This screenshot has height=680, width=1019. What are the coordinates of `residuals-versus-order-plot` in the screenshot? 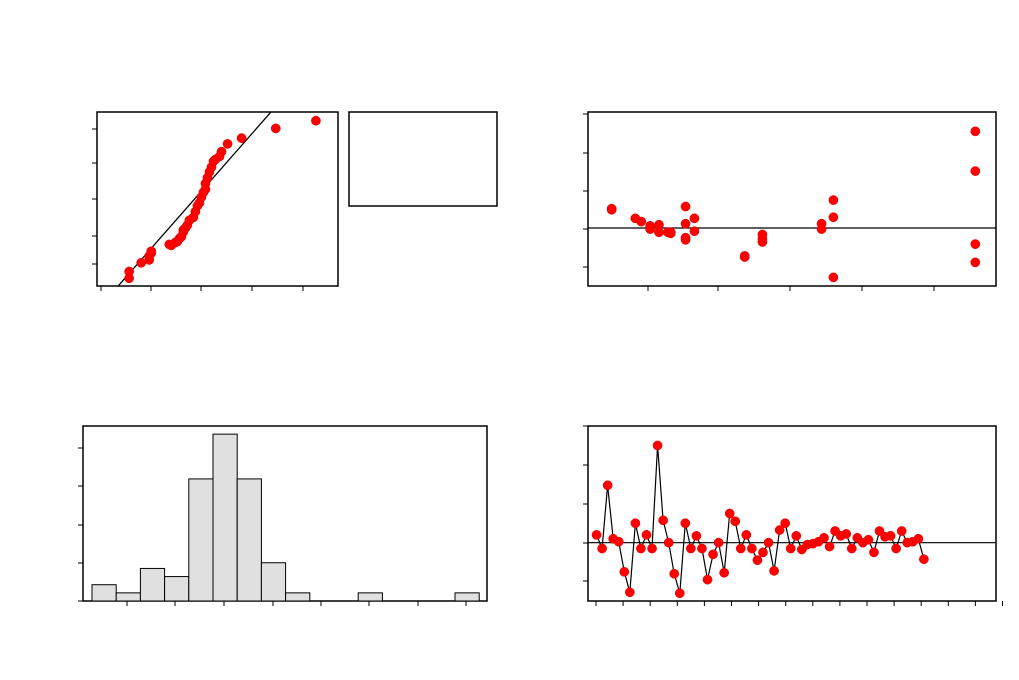 It's located at (793, 515).